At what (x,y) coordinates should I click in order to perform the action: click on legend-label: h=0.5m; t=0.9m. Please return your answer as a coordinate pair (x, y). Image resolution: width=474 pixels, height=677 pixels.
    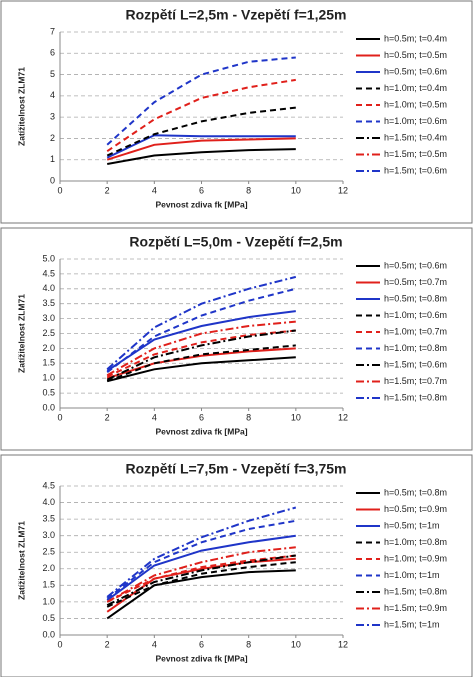
    Looking at the image, I should click on (415, 509).